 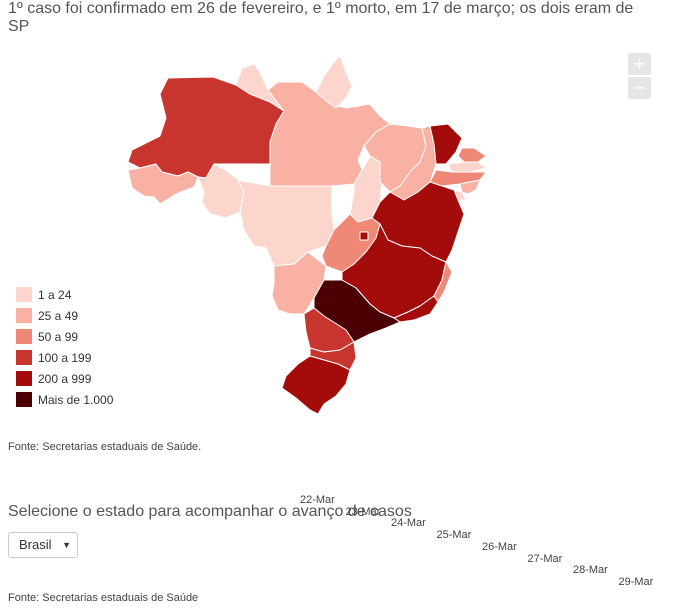 What do you see at coordinates (103, 598) in the screenshot?
I see `chart-source: Fonte: Secretarias estaduais de Saúde` at bounding box center [103, 598].